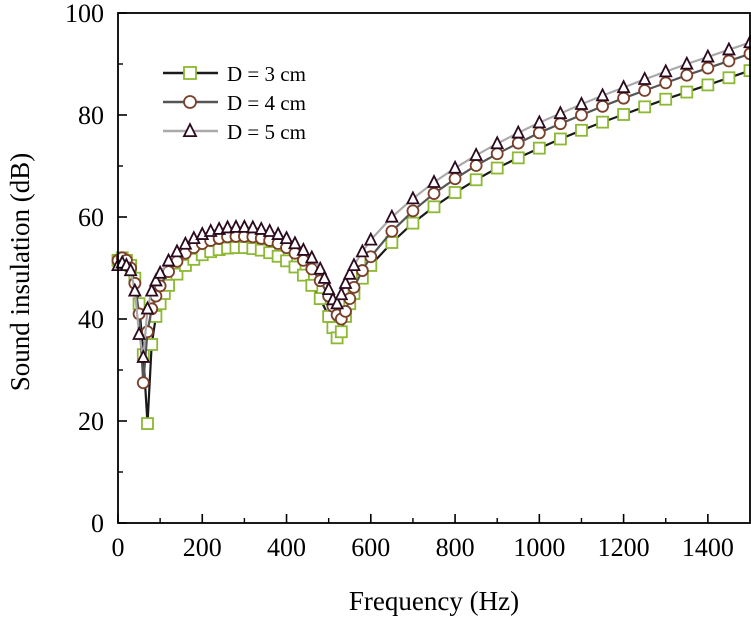 Image resolution: width=751 pixels, height=617 pixels. I want to click on legend-item-1: D = 3 cm, so click(234, 74).